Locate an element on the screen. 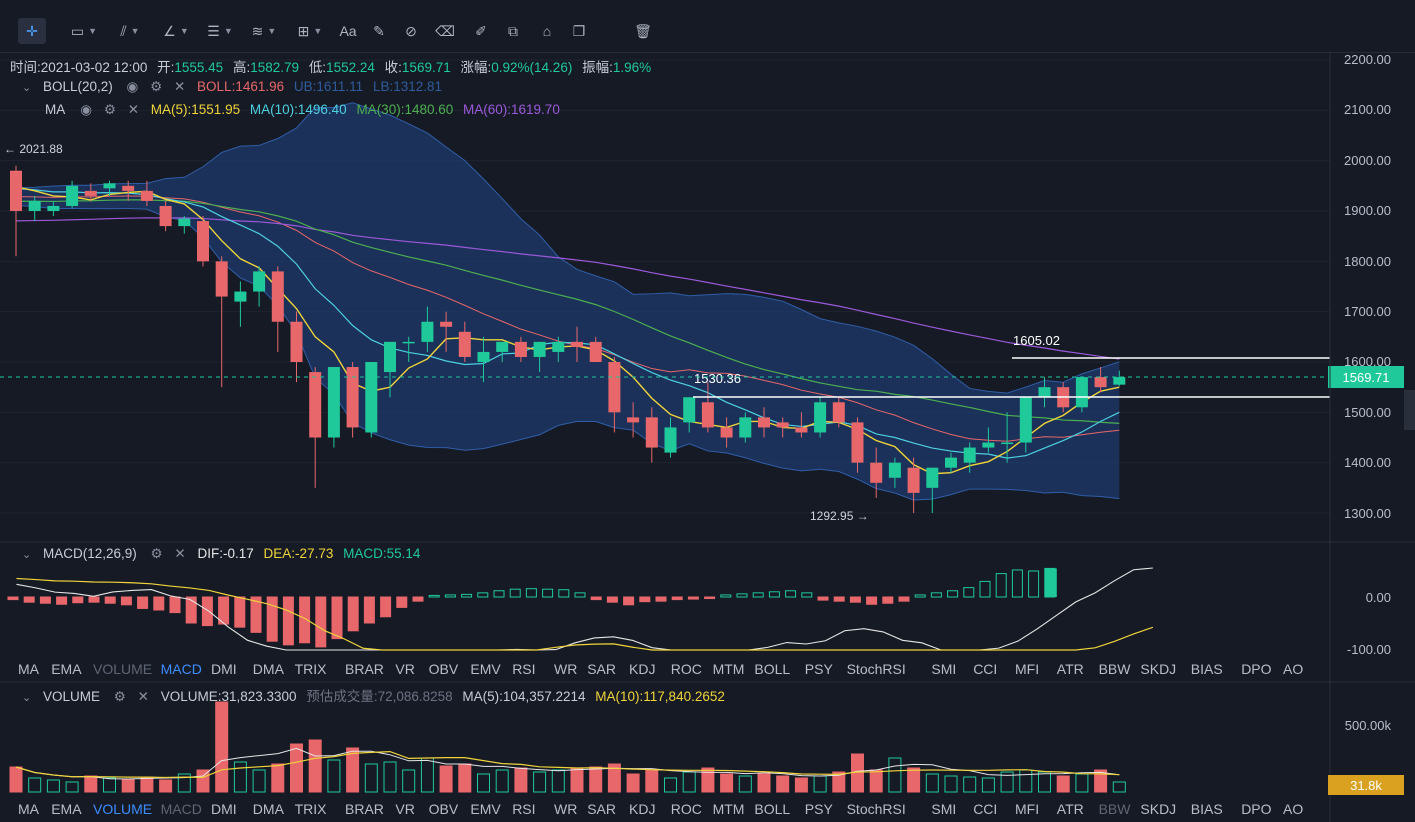  fib-tool: ☰ ▼ is located at coordinates (220, 31).